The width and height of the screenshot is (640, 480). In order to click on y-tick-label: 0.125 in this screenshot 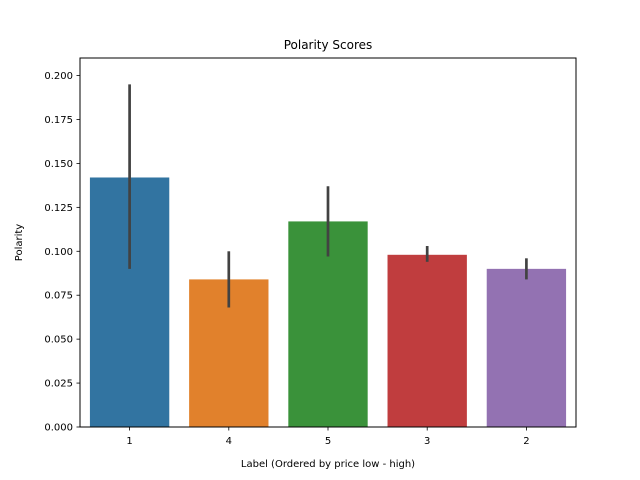, I will do `click(58, 208)`.